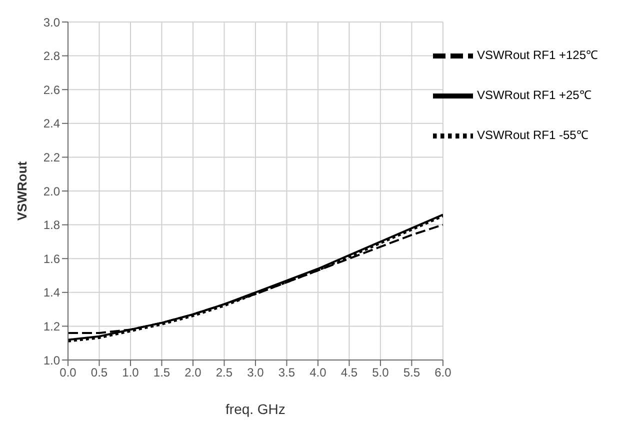  I want to click on x-tick-label: 4.5, so click(349, 373).